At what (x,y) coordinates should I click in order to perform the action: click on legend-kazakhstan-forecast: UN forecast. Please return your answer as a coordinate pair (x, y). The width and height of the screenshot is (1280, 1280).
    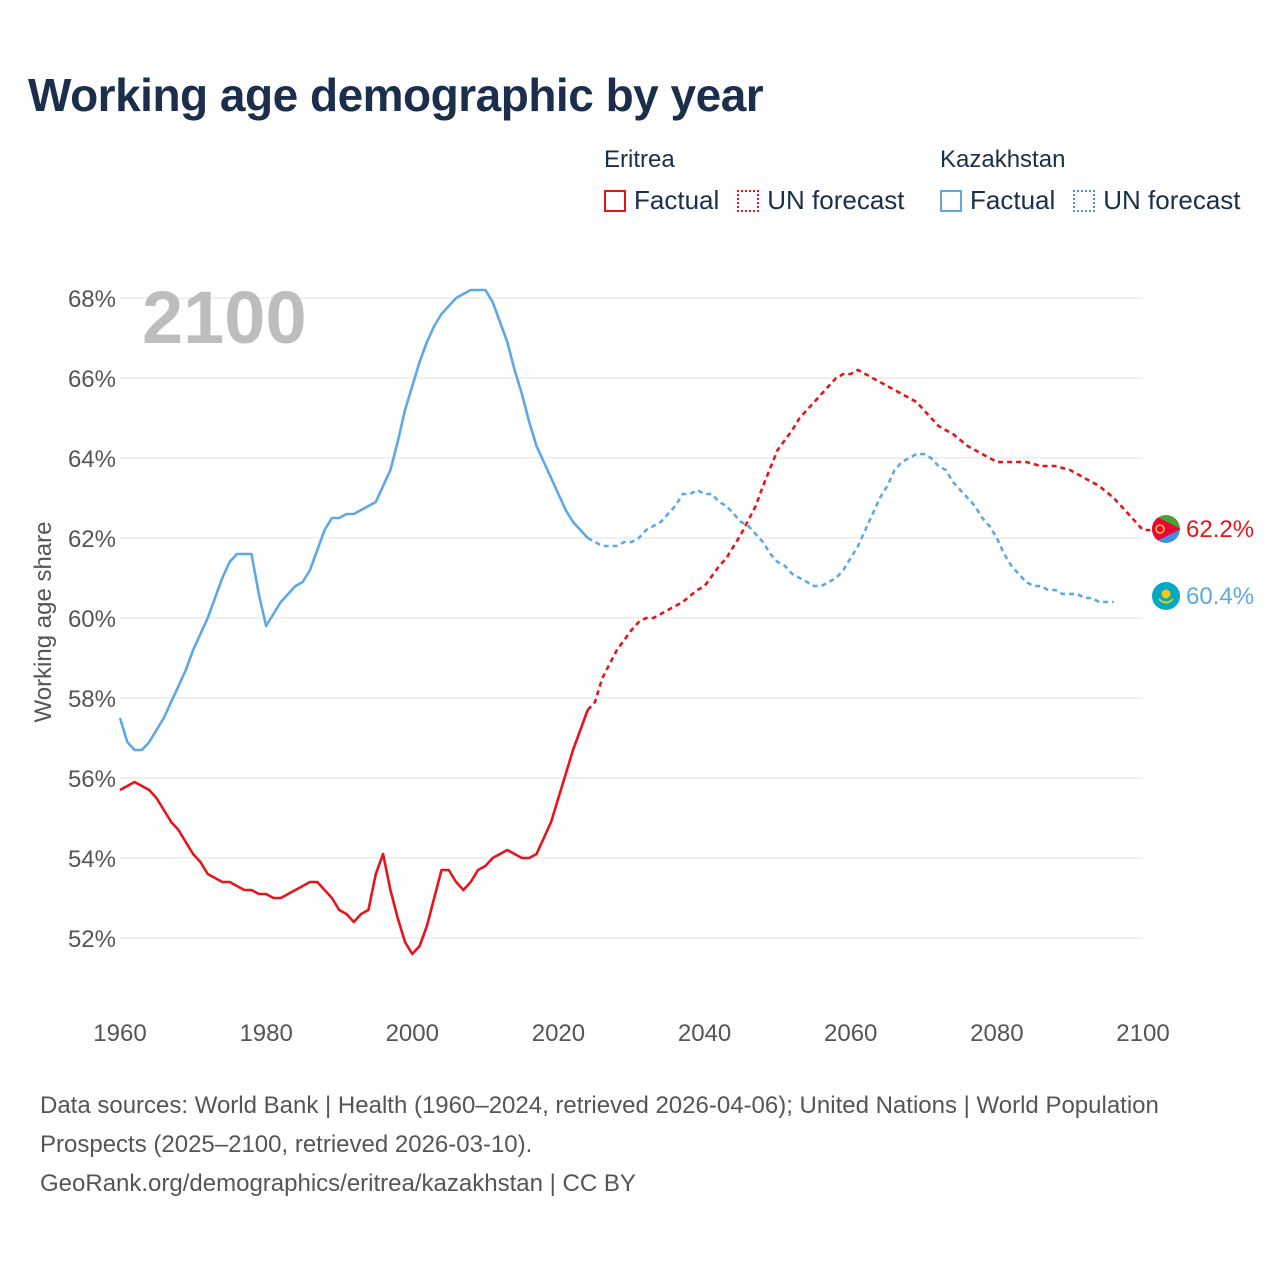
    Looking at the image, I should click on (1157, 200).